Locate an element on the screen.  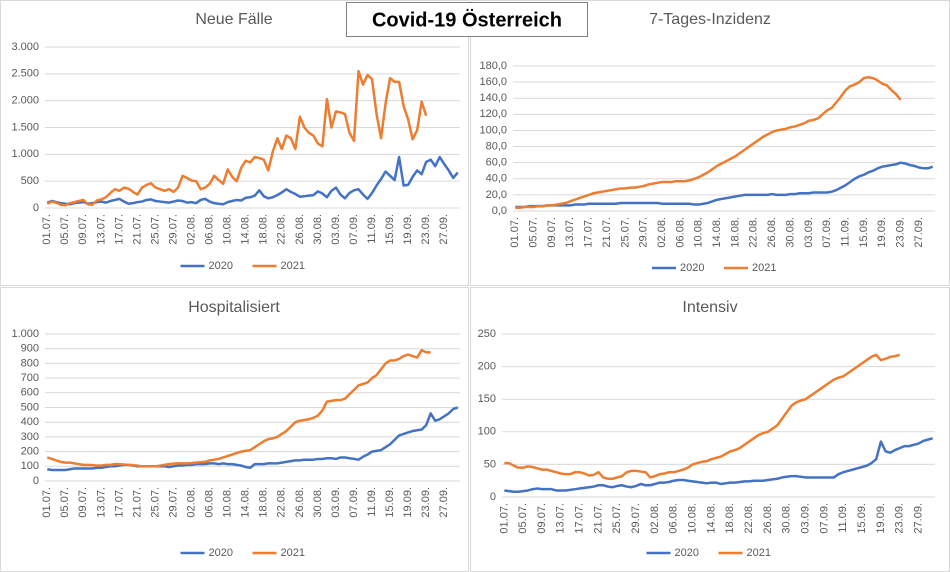
y-tick-label: 0,0 is located at coordinates (499, 211).